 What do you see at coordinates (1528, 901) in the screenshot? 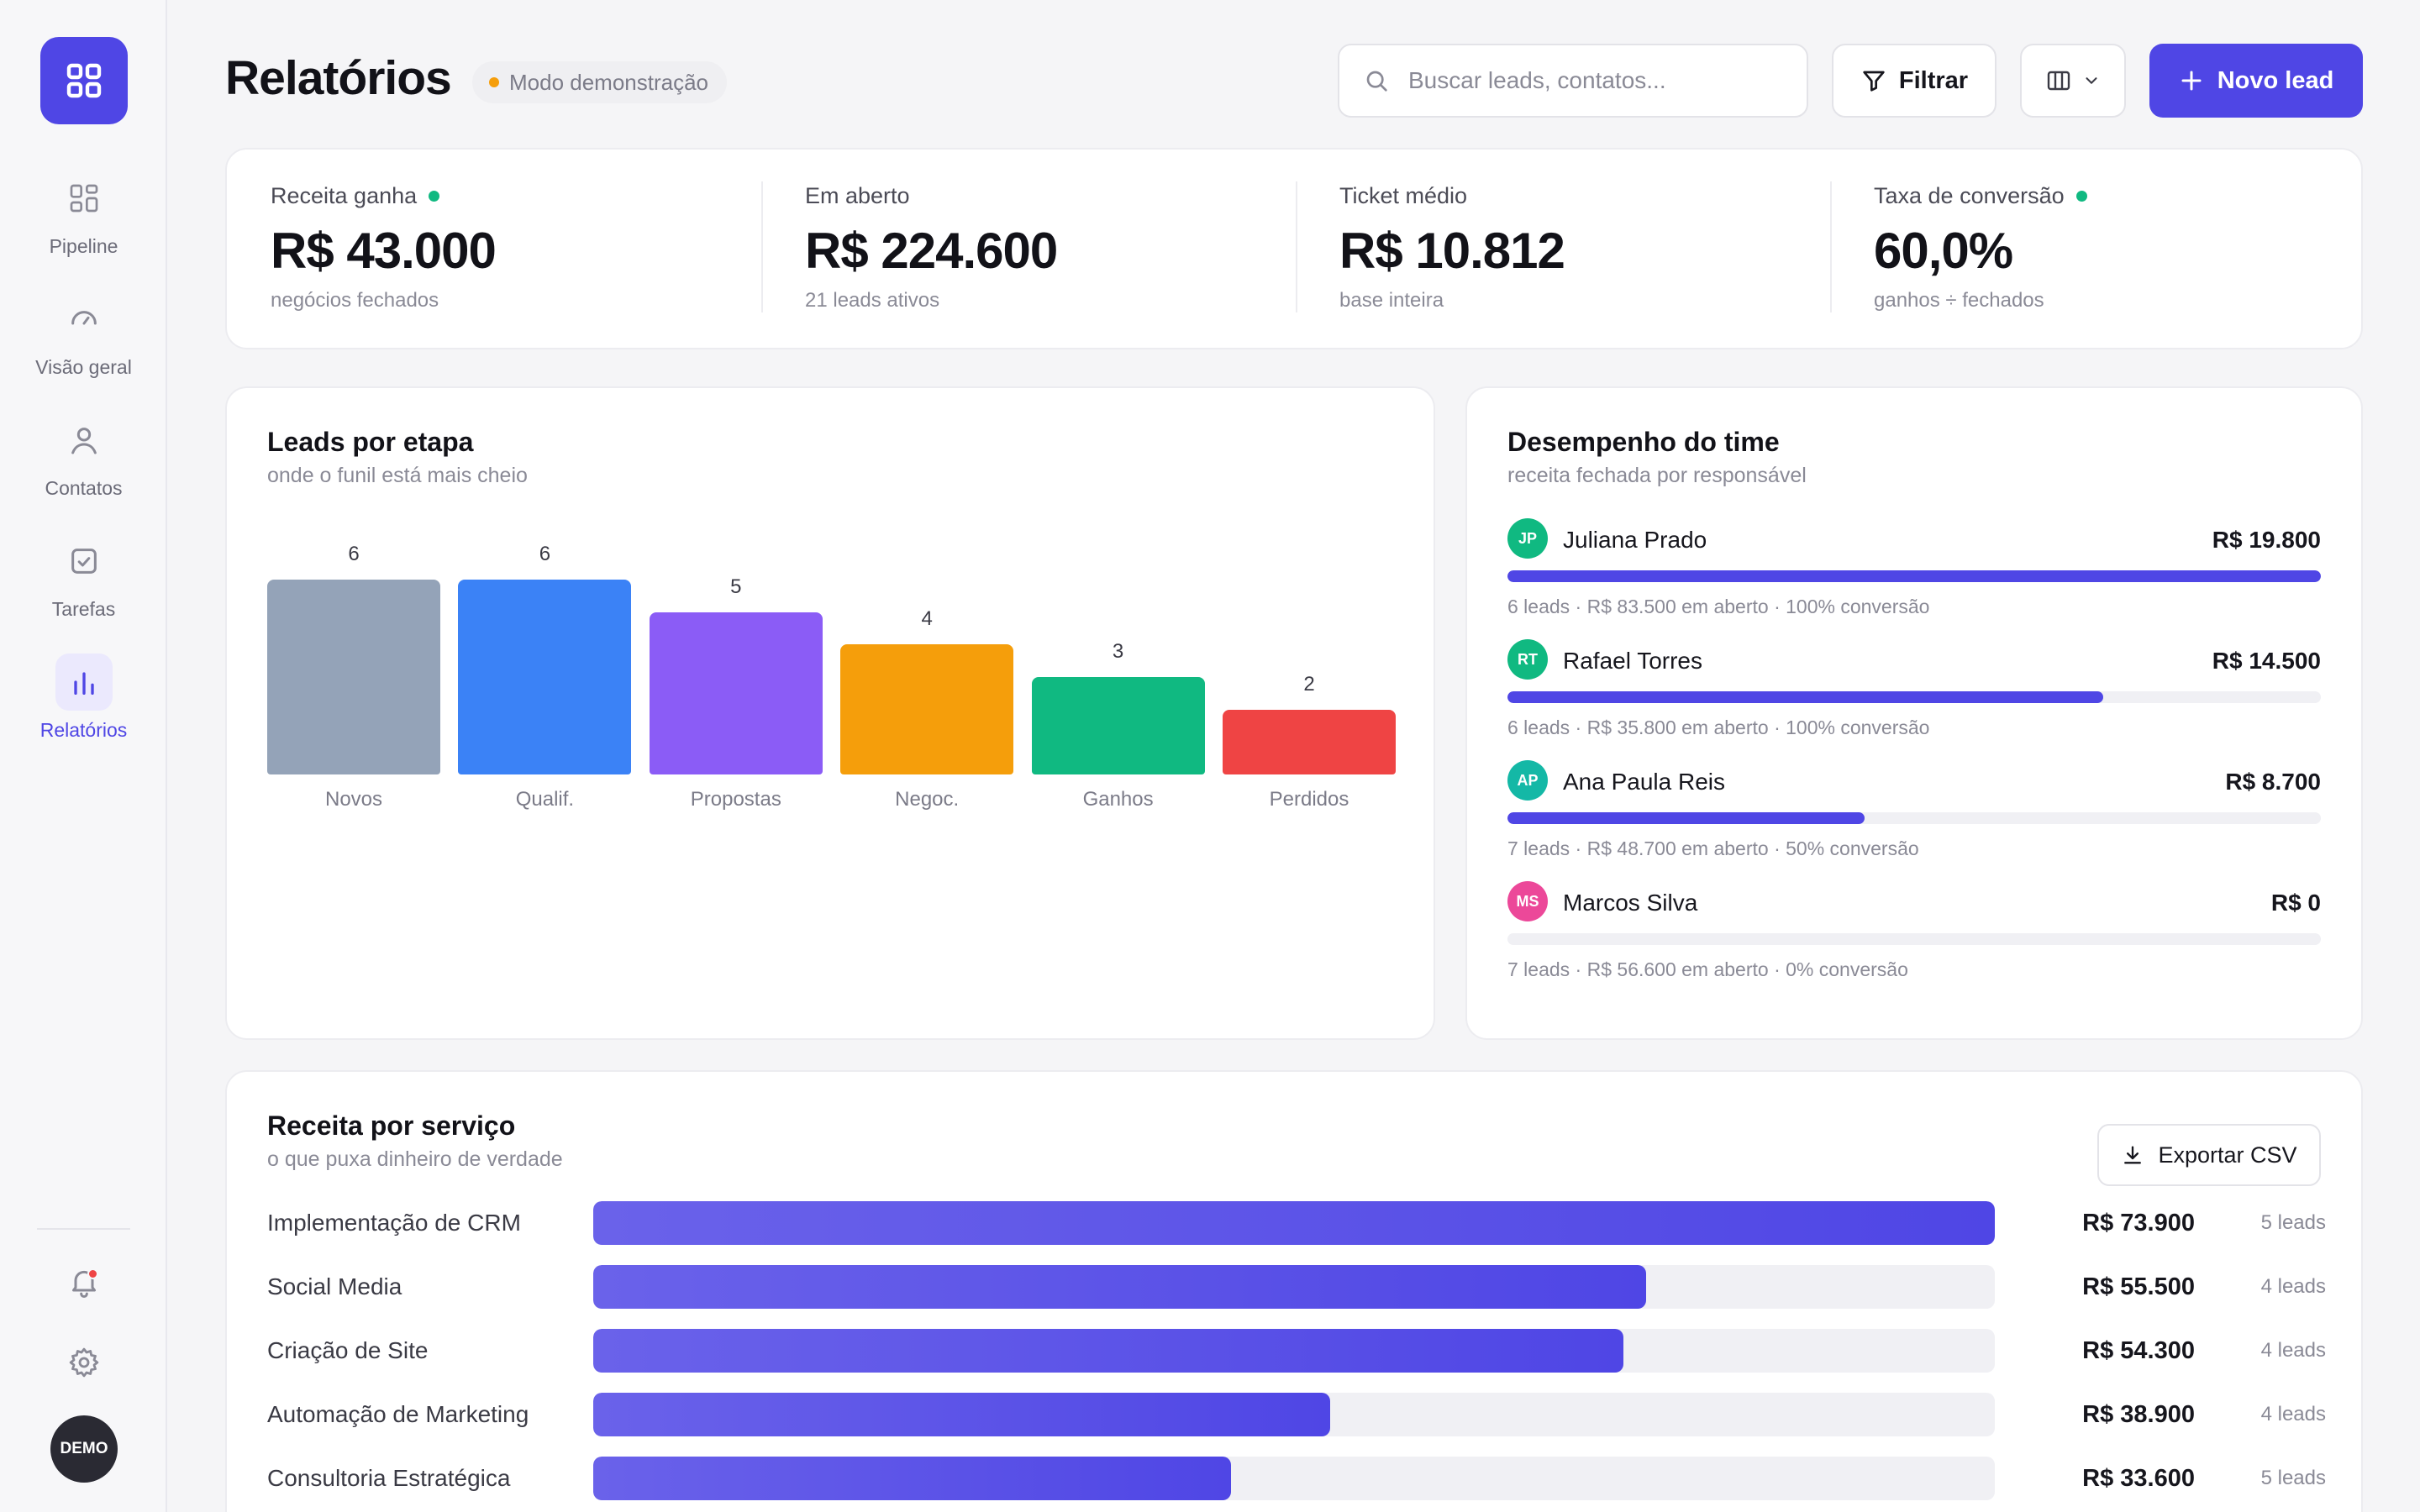
I see `member-avatar: MS` at bounding box center [1528, 901].